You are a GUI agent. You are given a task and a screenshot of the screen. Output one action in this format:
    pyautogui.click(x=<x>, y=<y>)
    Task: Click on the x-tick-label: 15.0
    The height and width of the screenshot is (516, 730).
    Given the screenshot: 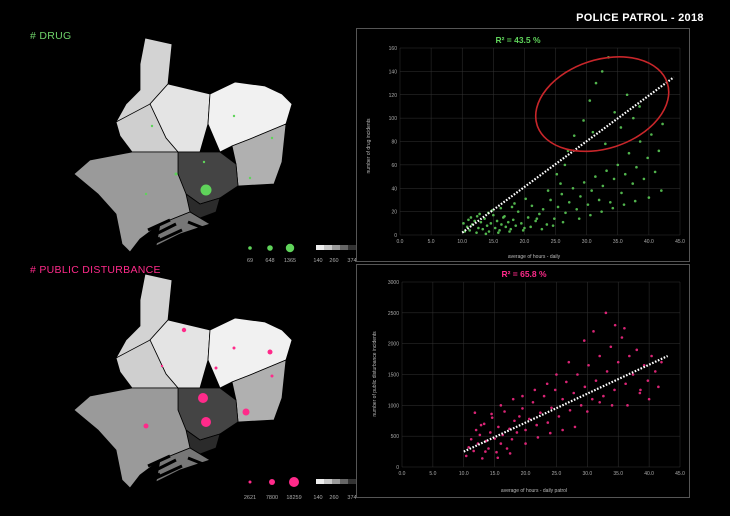 What is the action you would take?
    pyautogui.click(x=493, y=242)
    